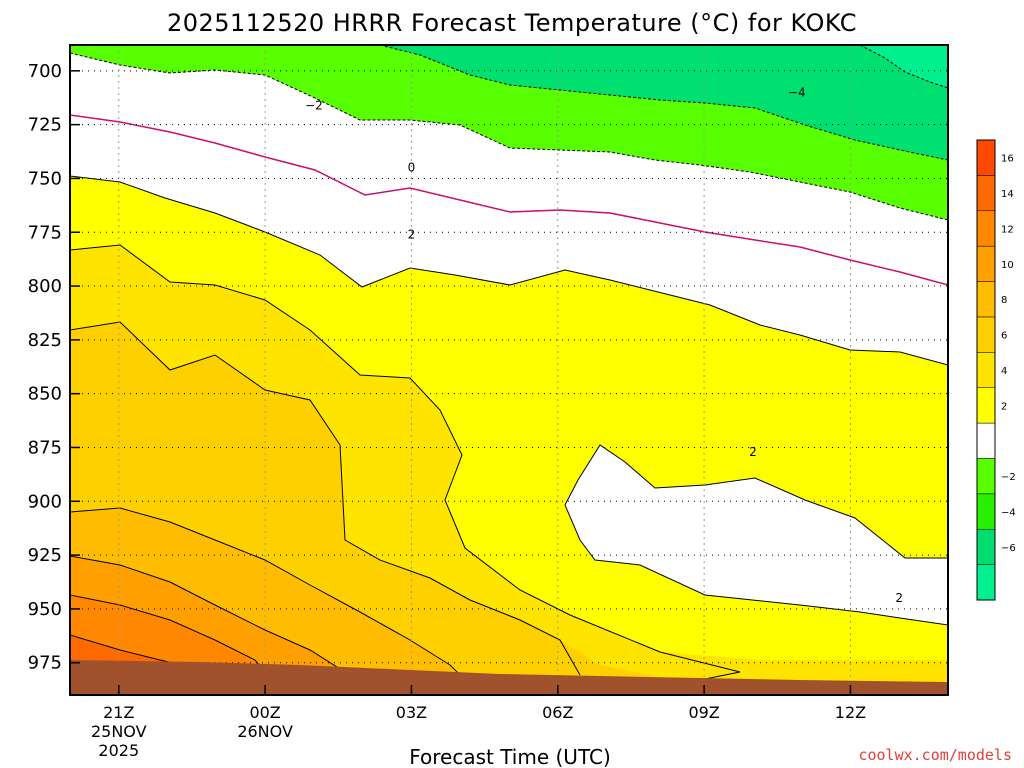  What do you see at coordinates (45, 71) in the screenshot?
I see `y-tick-label: 700` at bounding box center [45, 71].